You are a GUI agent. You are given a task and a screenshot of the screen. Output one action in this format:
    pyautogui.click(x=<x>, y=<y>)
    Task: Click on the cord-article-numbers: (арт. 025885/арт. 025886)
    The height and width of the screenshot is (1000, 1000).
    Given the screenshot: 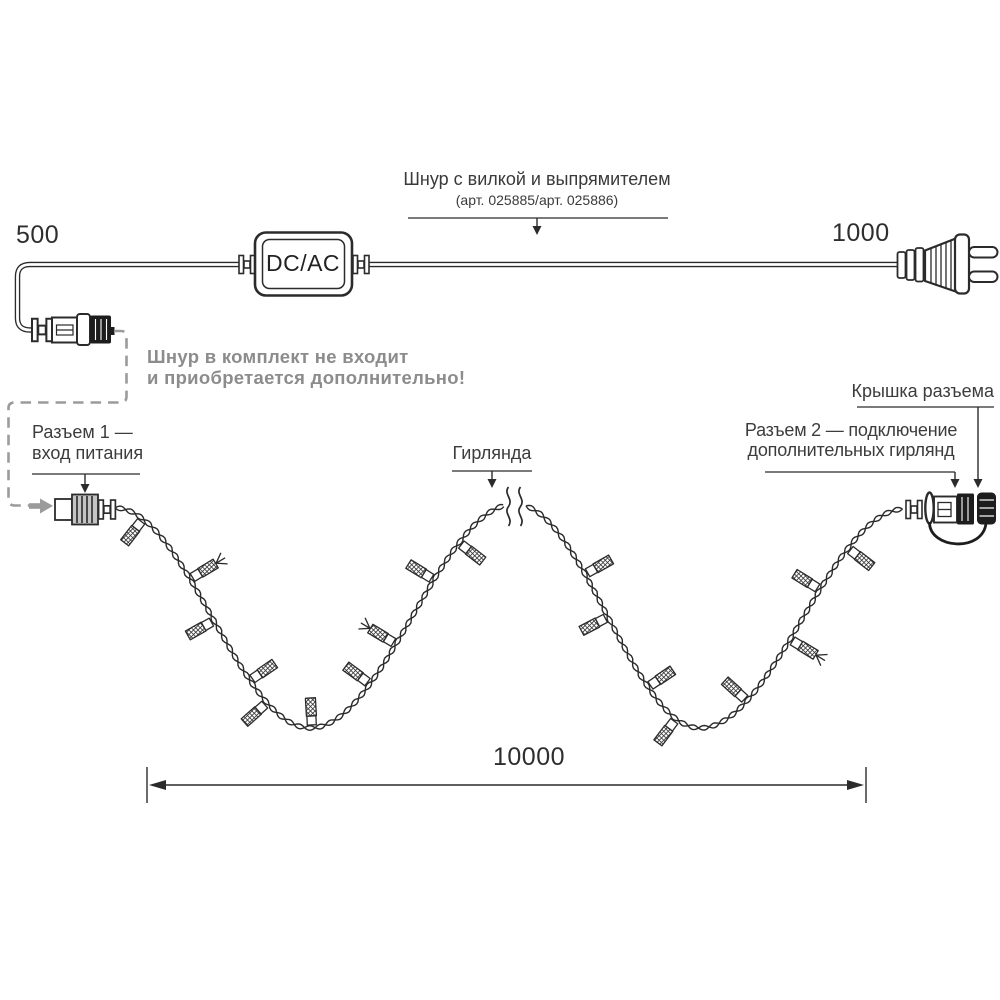 What is the action you would take?
    pyautogui.click(x=537, y=200)
    